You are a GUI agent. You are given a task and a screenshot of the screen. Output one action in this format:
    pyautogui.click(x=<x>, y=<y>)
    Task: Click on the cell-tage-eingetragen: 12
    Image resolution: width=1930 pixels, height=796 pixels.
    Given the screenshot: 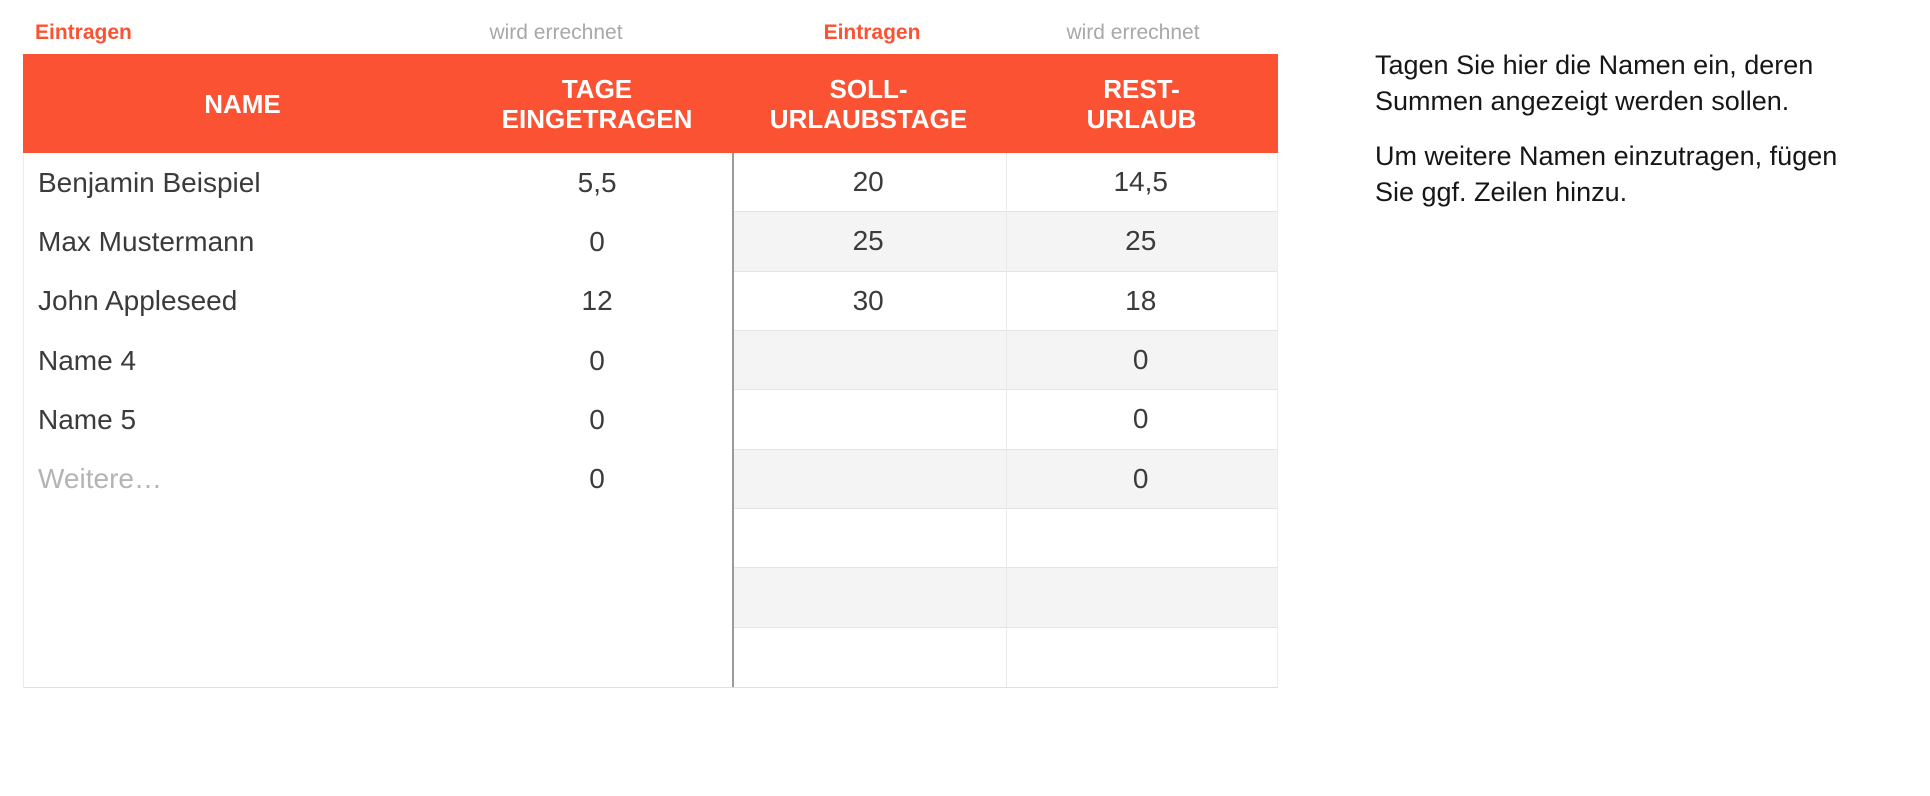 What is the action you would take?
    pyautogui.click(x=597, y=301)
    